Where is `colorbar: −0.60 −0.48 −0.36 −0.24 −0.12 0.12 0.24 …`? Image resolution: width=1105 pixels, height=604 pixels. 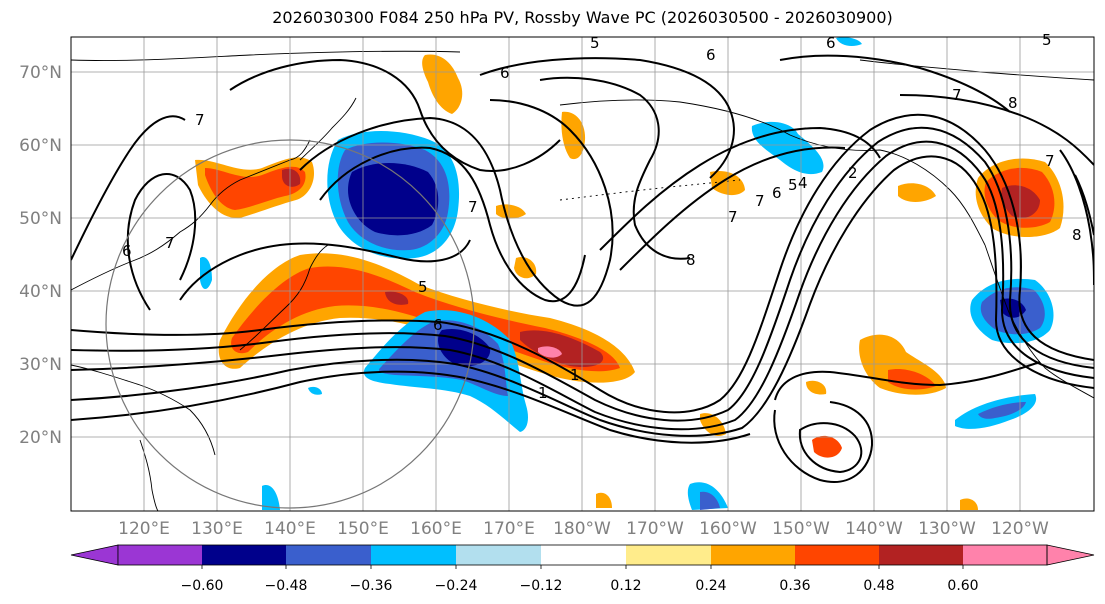
colorbar: −0.60 −0.48 −0.36 −0.24 −0.12 0.12 0.24 … is located at coordinates (582, 569).